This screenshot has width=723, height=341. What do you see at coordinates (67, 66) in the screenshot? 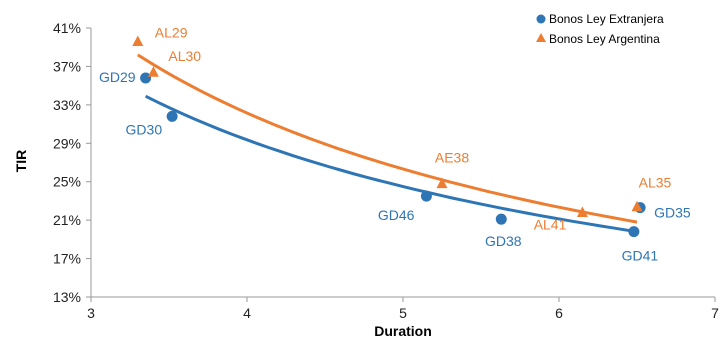
I see `y-tick-label: 37%` at bounding box center [67, 66].